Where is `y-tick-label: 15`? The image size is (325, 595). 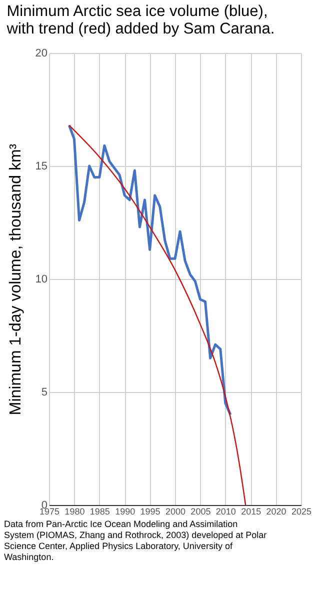 y-tick-label: 15 is located at coordinates (41, 166).